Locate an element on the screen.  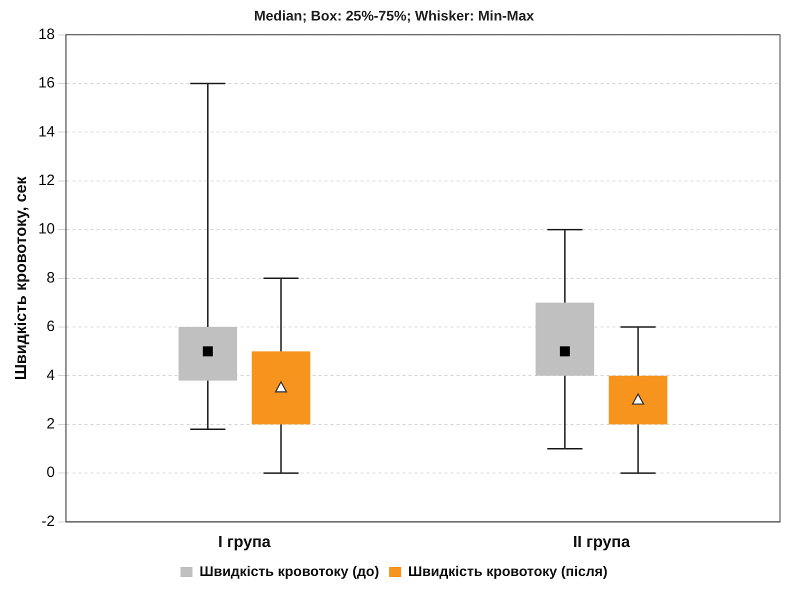
legend-label: Швидкість кровотоку (до) is located at coordinates (290, 570).